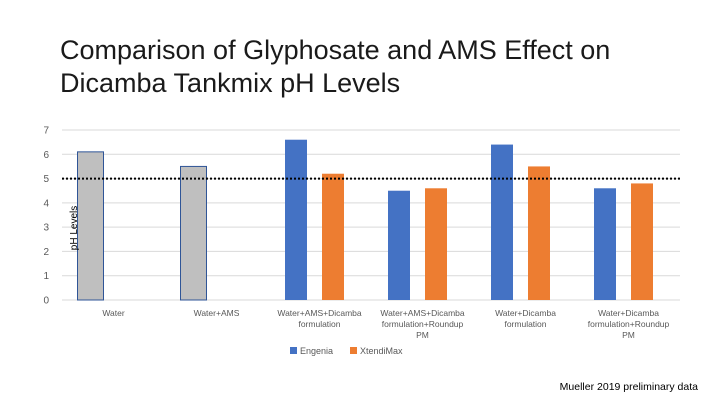 The image size is (720, 405). Describe the element at coordinates (346, 351) in the screenshot. I see `legend: Engenia XtendiMax` at that location.